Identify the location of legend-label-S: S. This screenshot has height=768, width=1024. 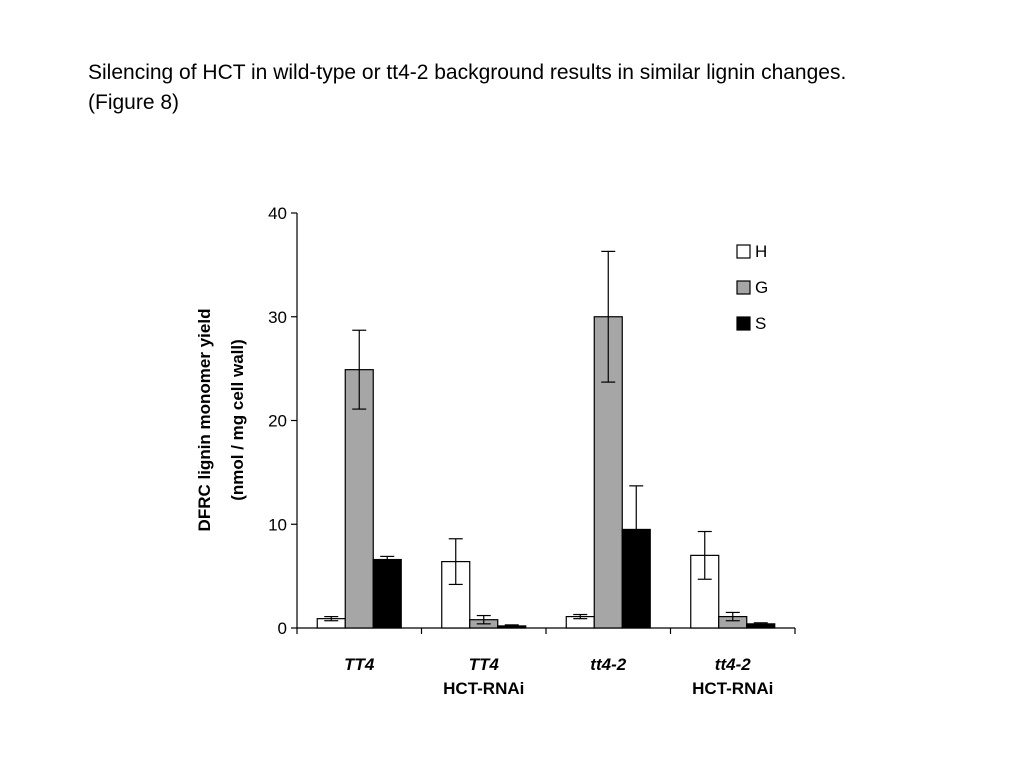
(760, 323).